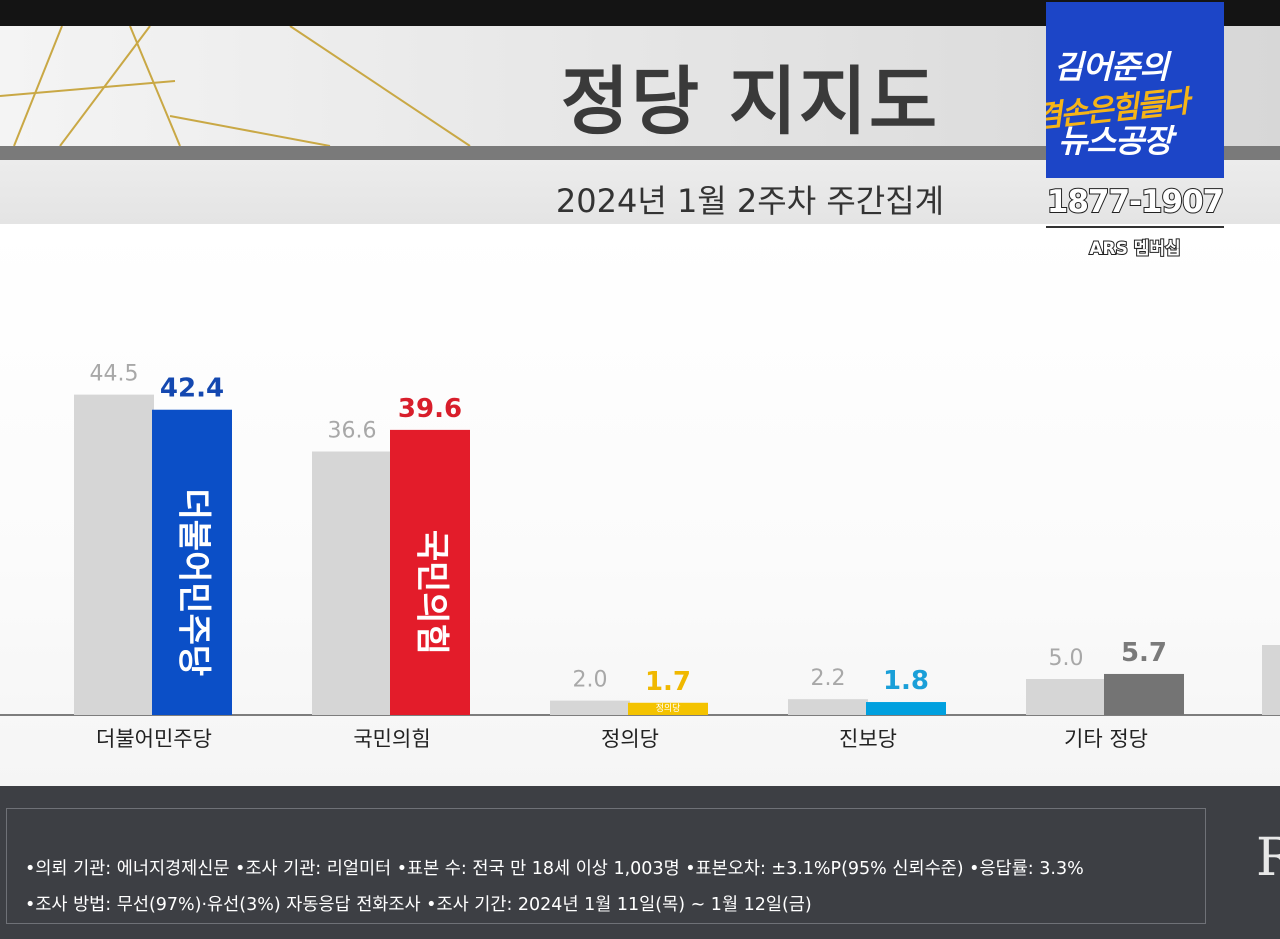  I want to click on data-label-current: 1.7, so click(668, 682).